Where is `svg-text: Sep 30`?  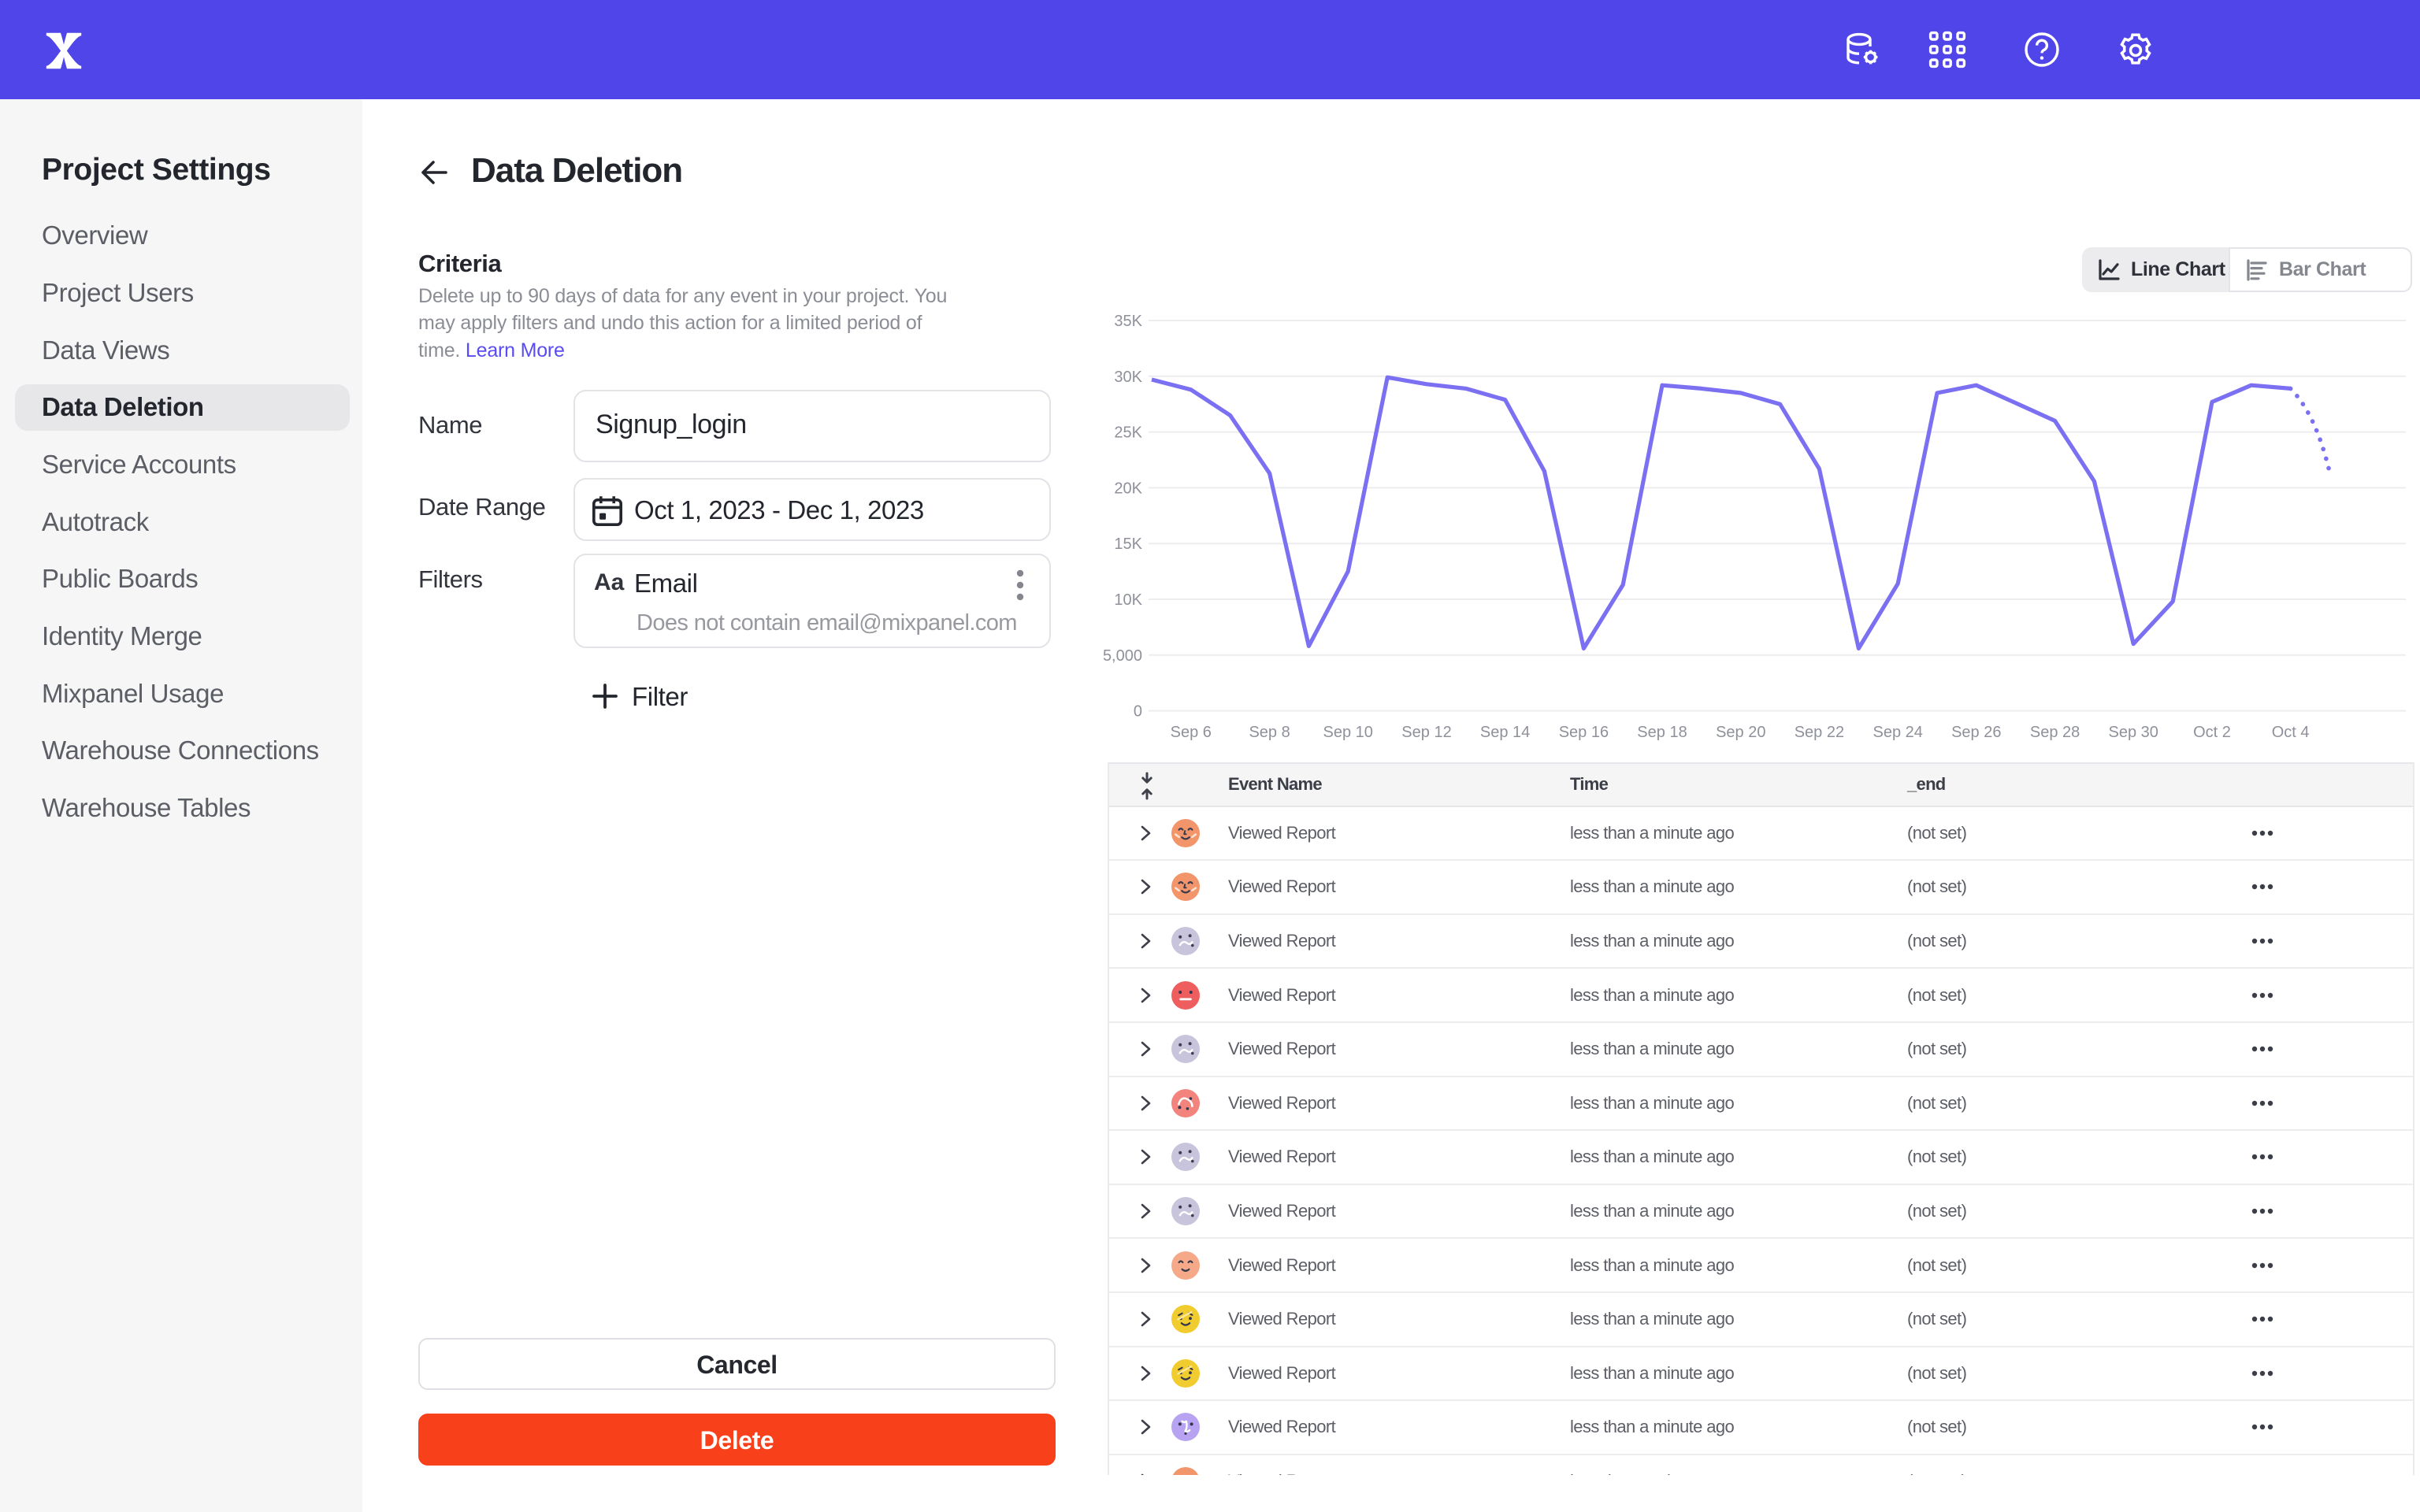
svg-text: Sep 30 is located at coordinates (2133, 732).